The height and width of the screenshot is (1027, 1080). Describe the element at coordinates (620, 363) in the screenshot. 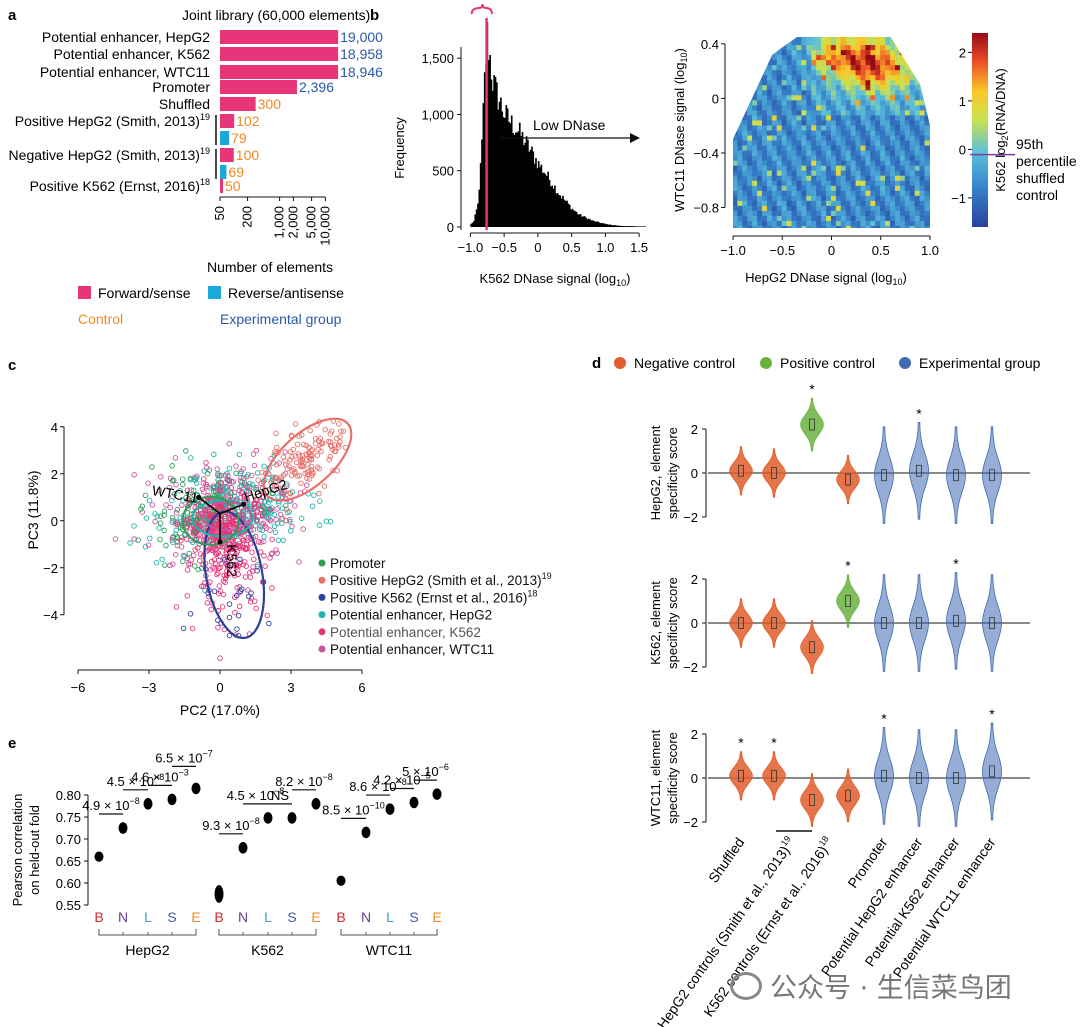

I see `violin-legend-marker` at that location.